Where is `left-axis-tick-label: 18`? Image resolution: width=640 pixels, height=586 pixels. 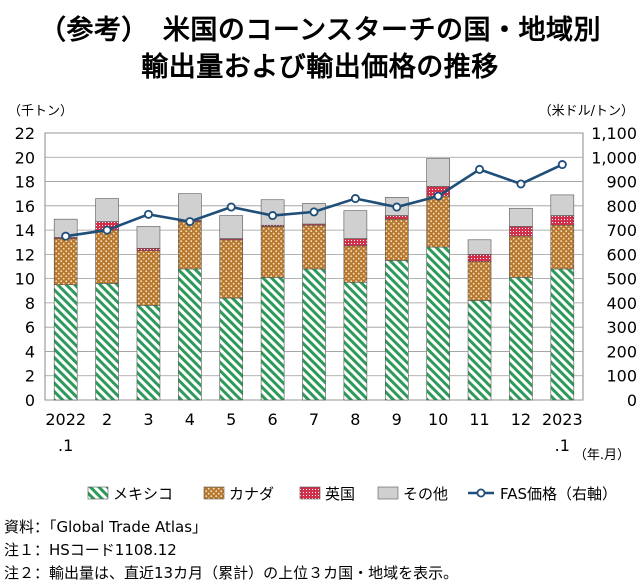
left-axis-tick-label: 18 is located at coordinates (25, 182).